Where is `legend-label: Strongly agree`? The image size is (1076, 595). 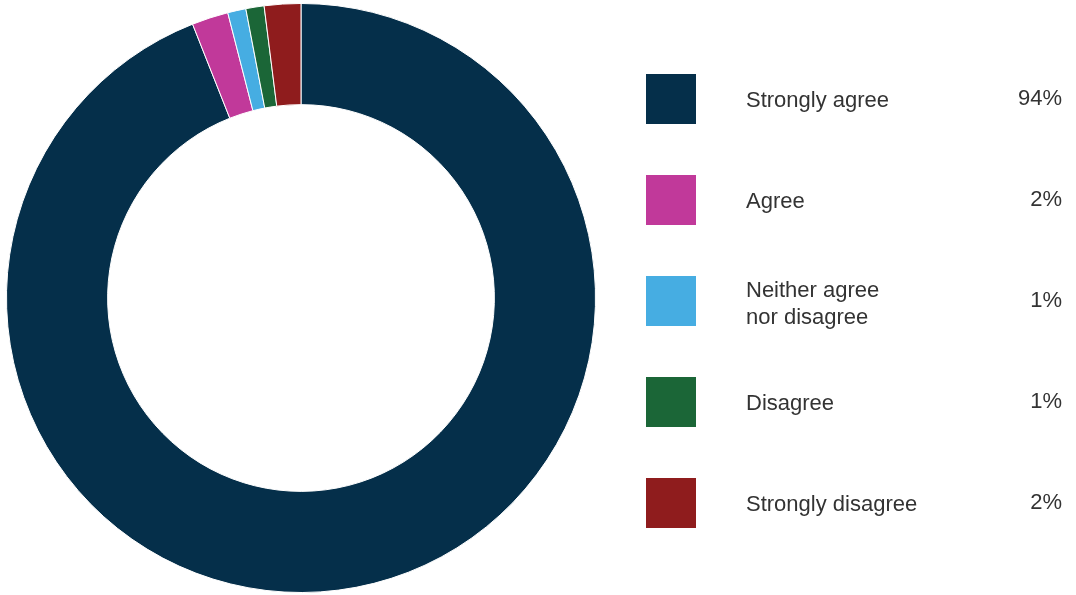
legend-label: Strongly agree is located at coordinates (818, 99).